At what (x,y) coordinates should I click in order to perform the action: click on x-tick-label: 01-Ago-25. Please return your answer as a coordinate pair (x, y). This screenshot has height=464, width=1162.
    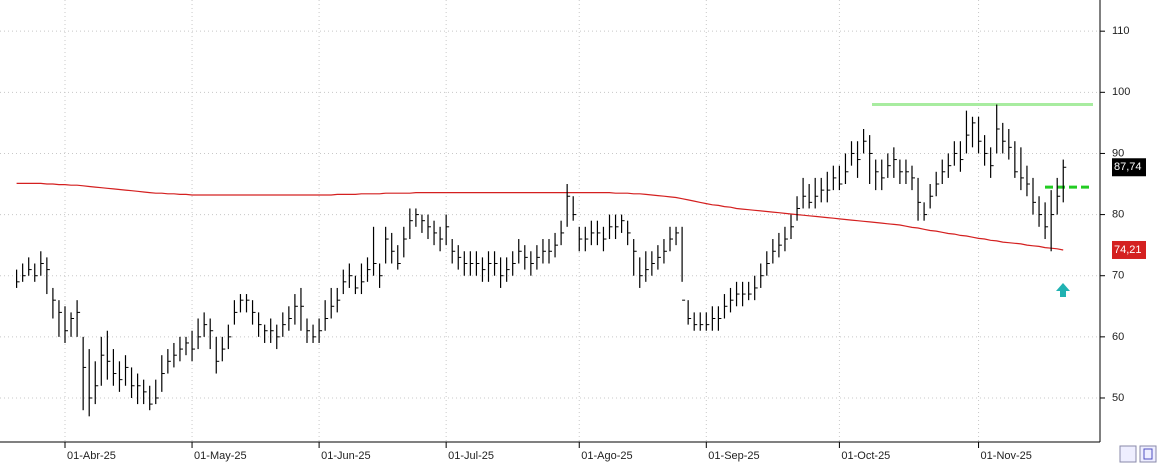
    Looking at the image, I should click on (606, 456).